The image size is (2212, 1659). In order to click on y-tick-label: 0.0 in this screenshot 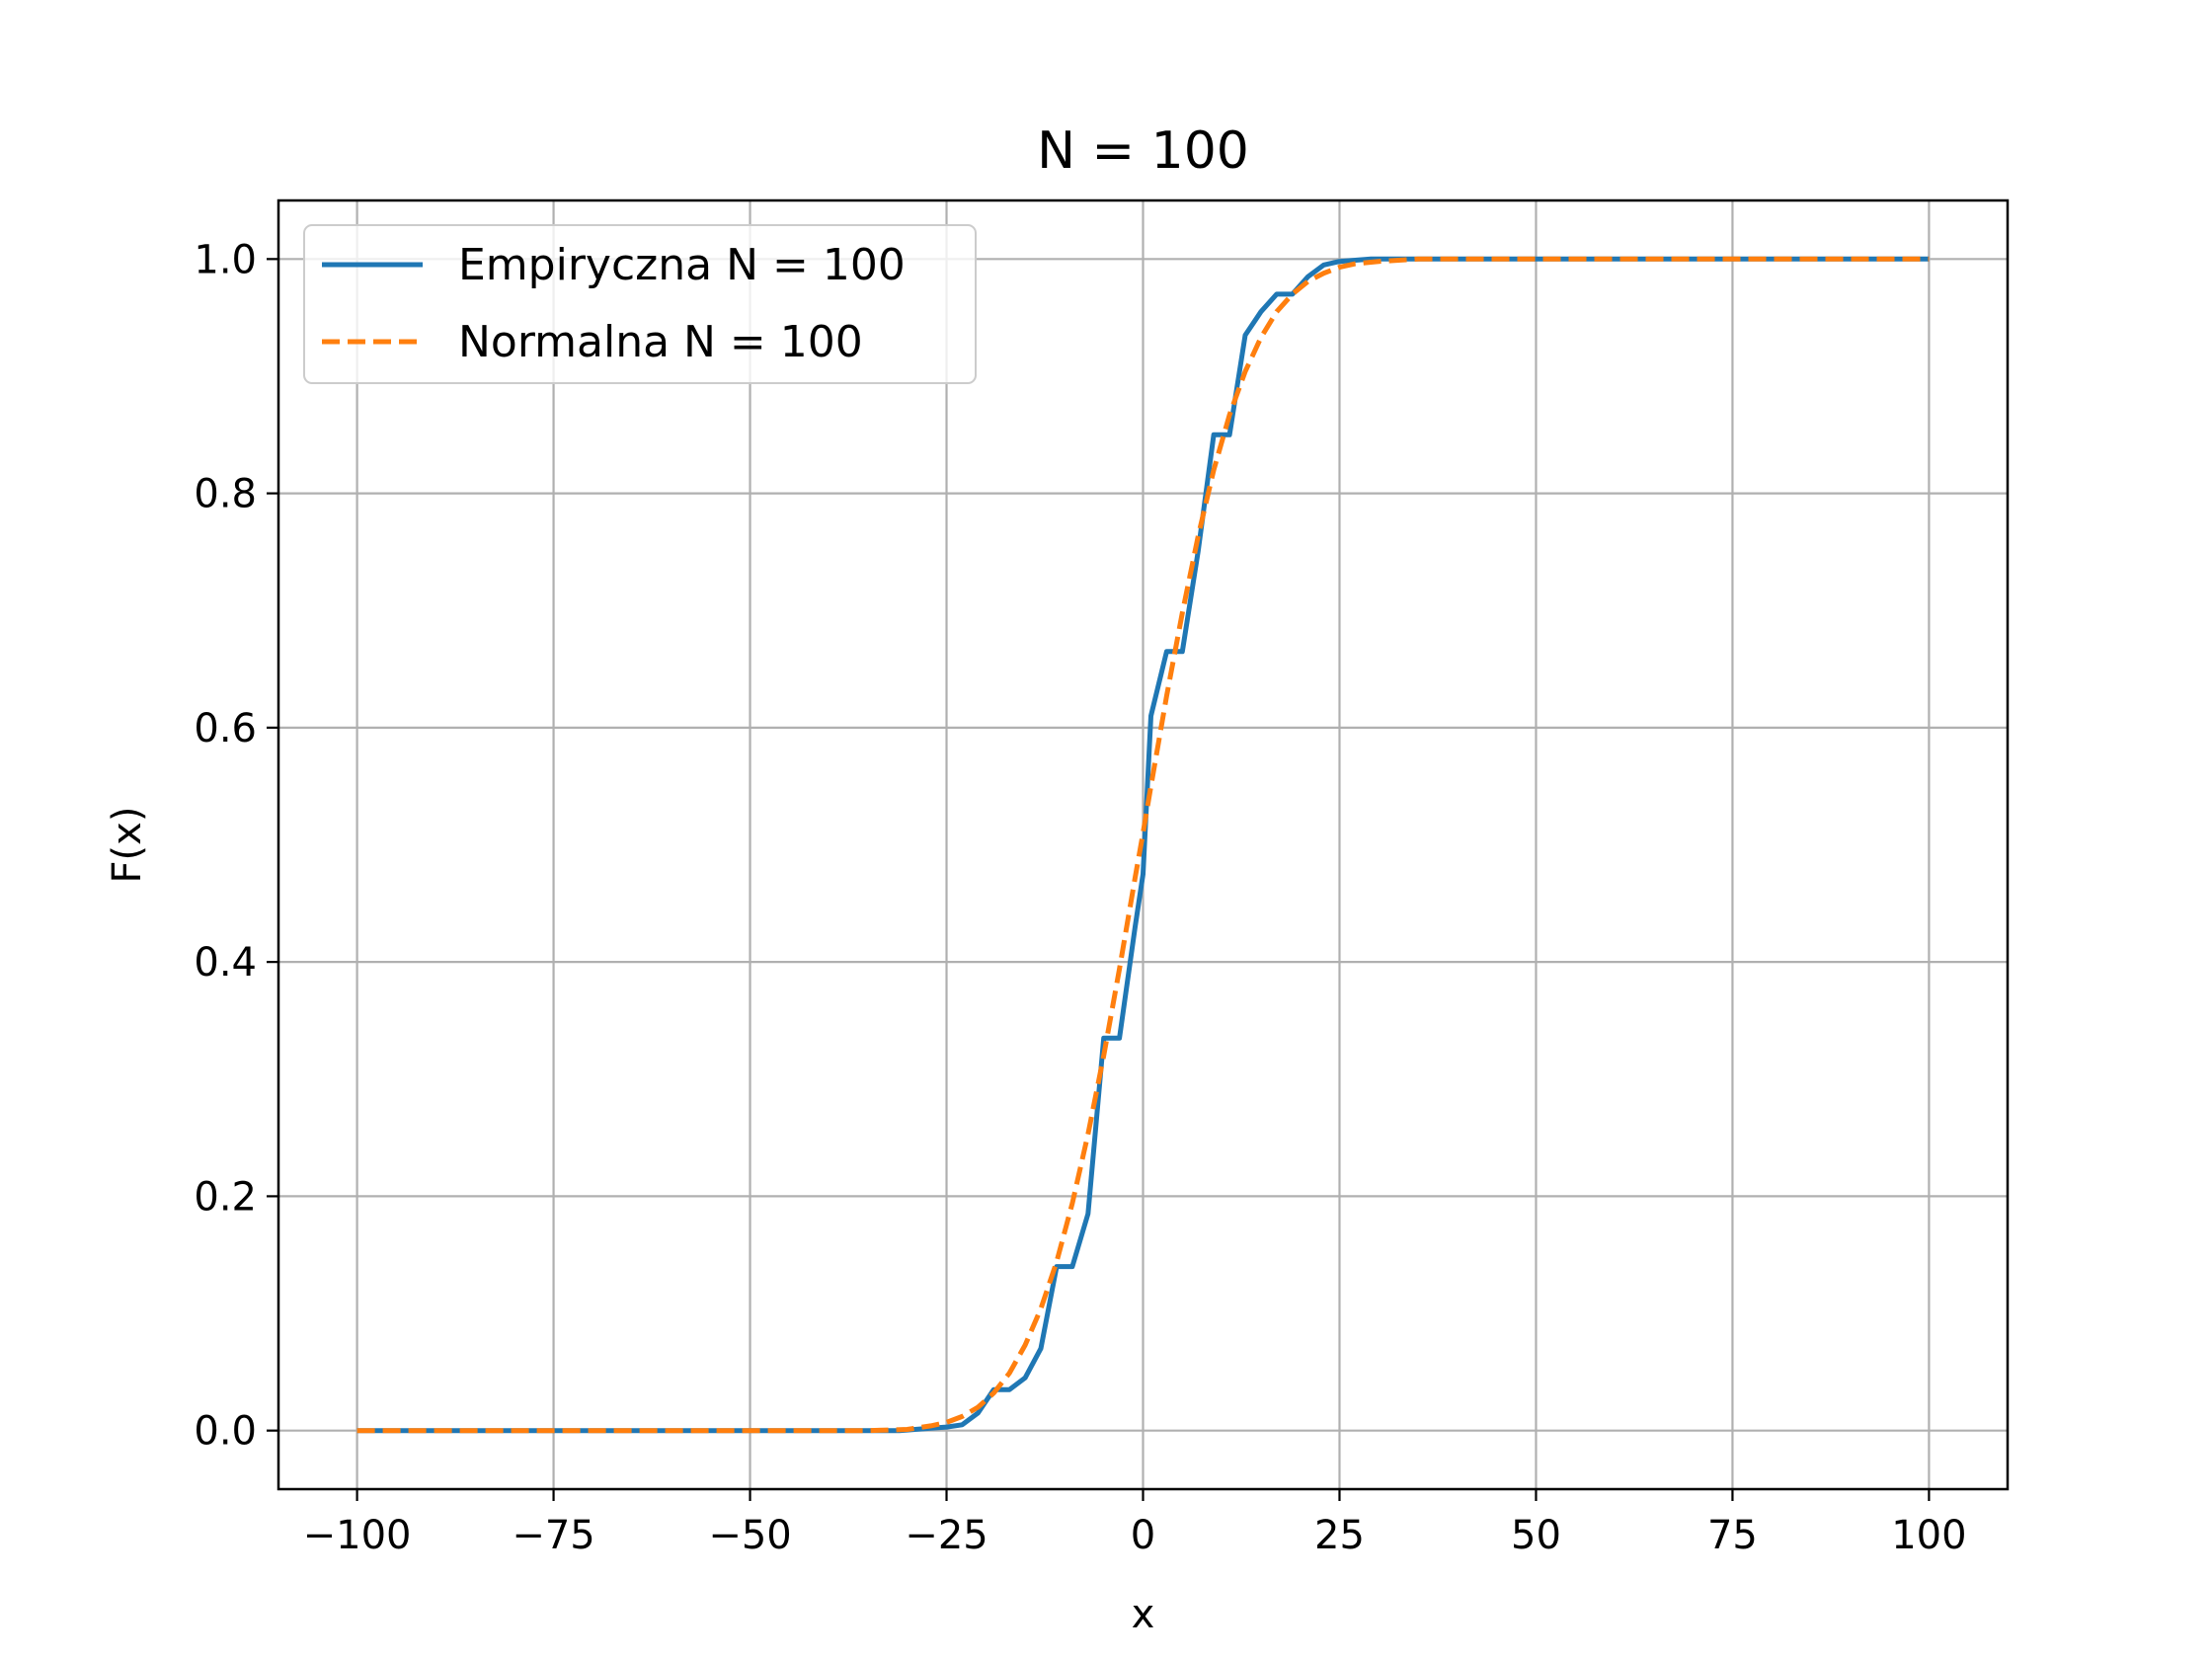, I will do `click(226, 1432)`.